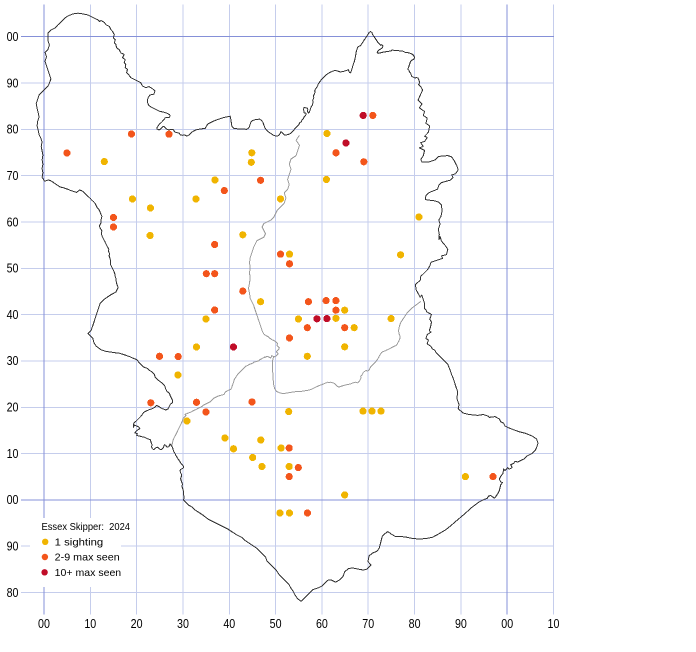 This screenshot has width=696, height=652. I want to click on svg-text: 1 sighting, so click(79, 542).